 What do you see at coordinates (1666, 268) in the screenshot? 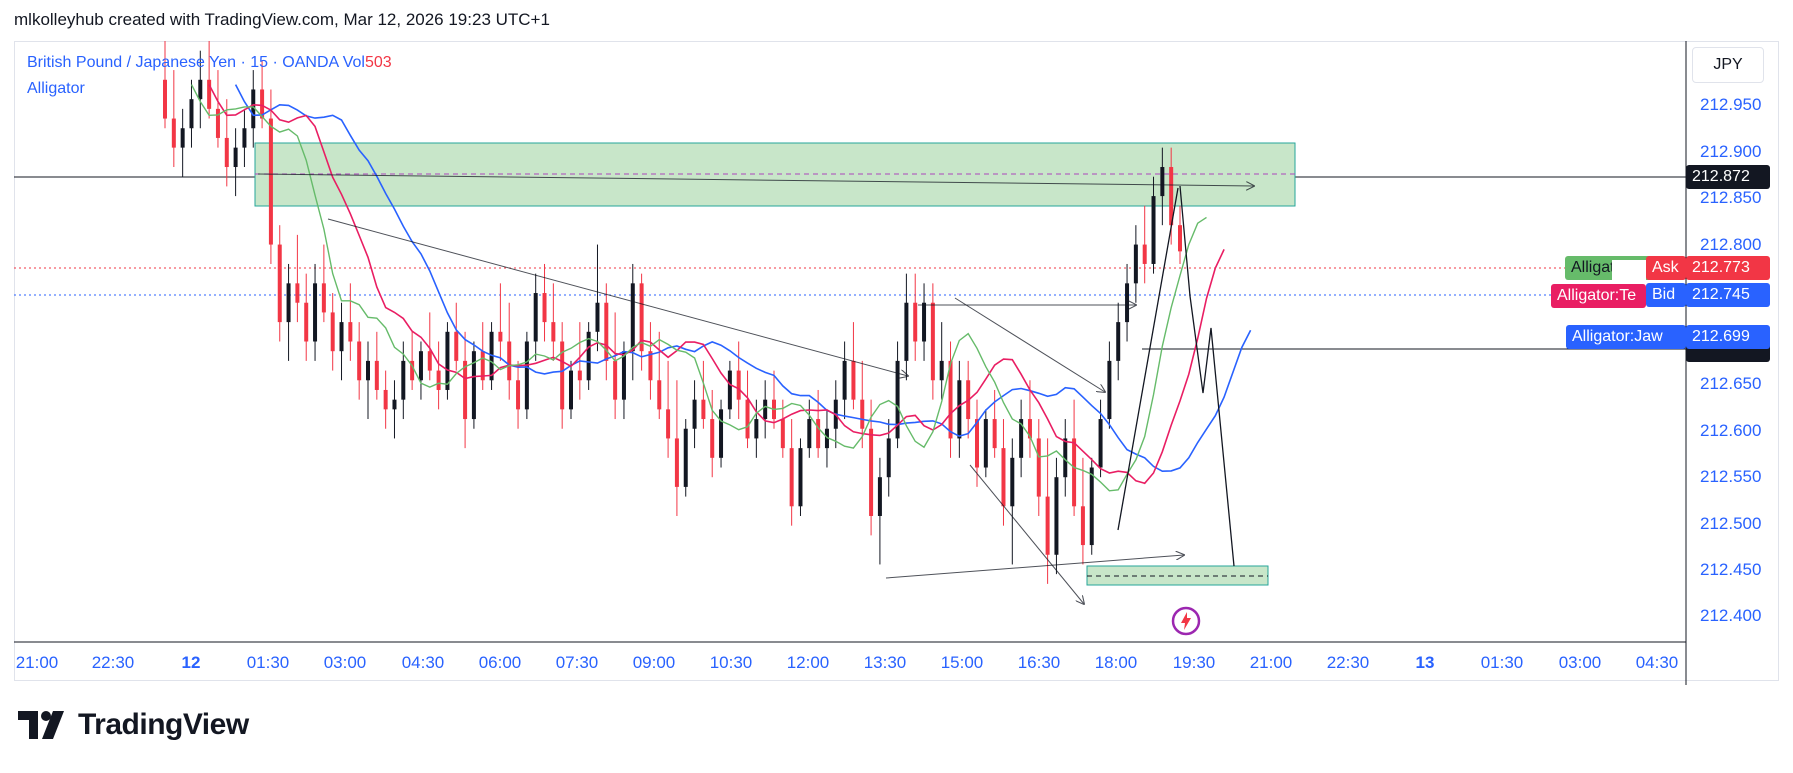
I see `ask-label: Ask` at bounding box center [1666, 268].